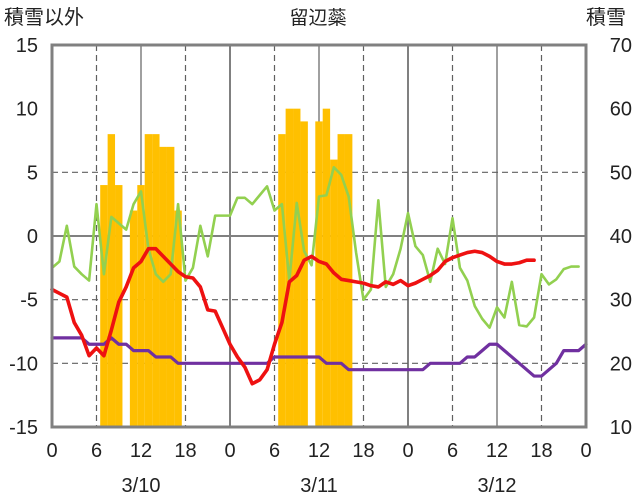 This screenshot has width=636, height=501. What do you see at coordinates (318, 486) in the screenshot?
I see `date-label: 3/11` at bounding box center [318, 486].